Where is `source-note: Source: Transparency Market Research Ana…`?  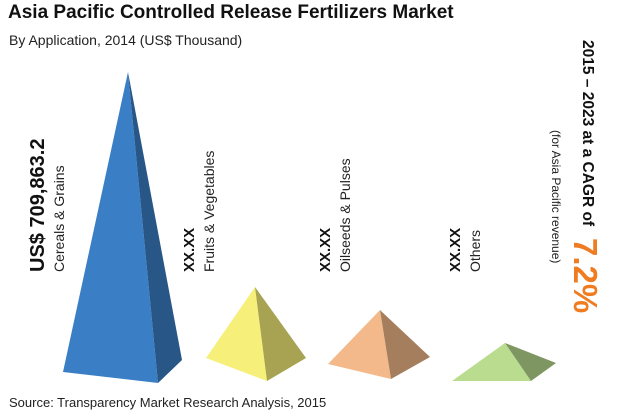 source-note: Source: Transparency Market Research Ana… is located at coordinates (168, 402).